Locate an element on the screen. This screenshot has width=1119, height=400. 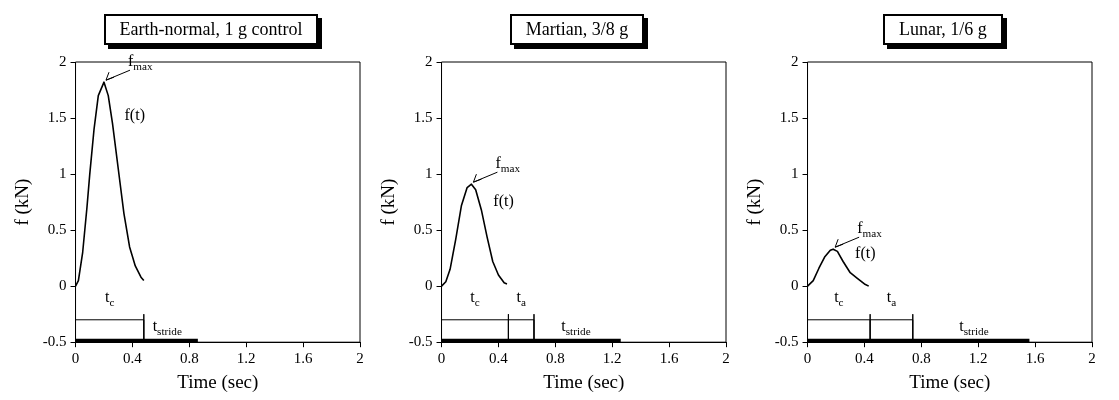
chart-title: Martian, 3/8 g is located at coordinates (577, 29).